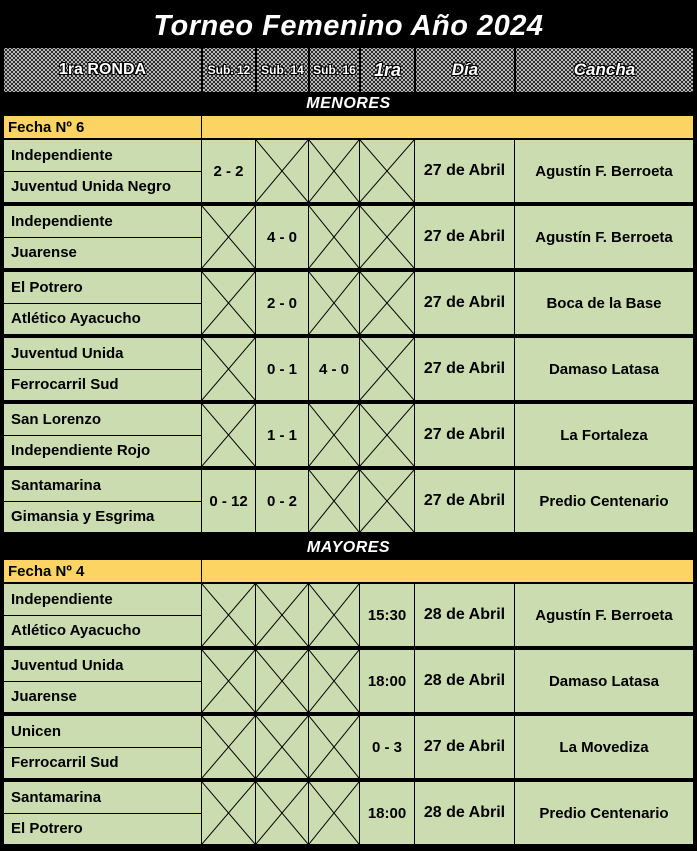 This screenshot has width=697, height=851. I want to click on header-cancha: Cancha, so click(603, 70).